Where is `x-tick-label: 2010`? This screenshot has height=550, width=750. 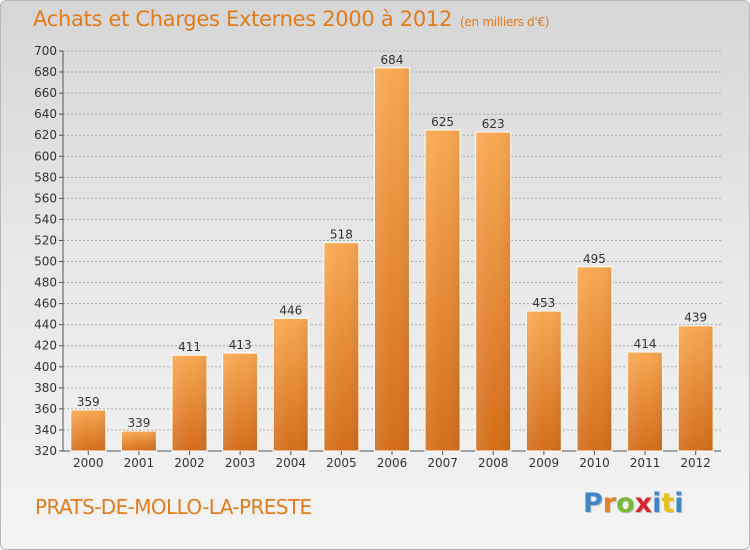
x-tick-label: 2010 is located at coordinates (594, 463).